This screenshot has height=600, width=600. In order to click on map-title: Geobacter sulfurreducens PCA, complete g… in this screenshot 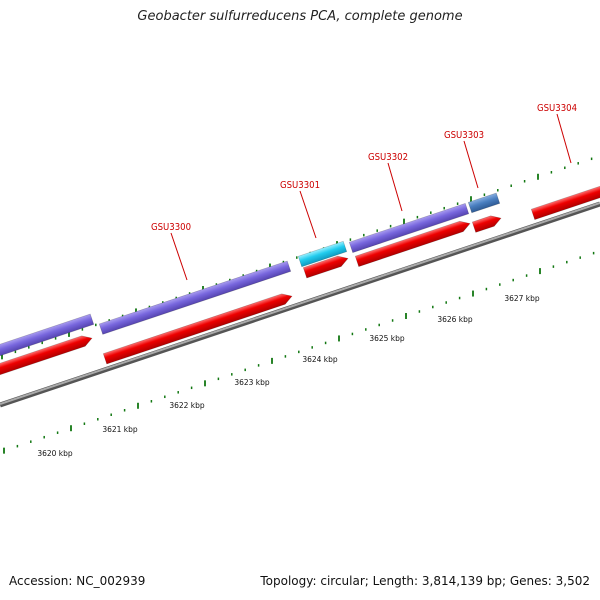, I will do `click(300, 16)`.